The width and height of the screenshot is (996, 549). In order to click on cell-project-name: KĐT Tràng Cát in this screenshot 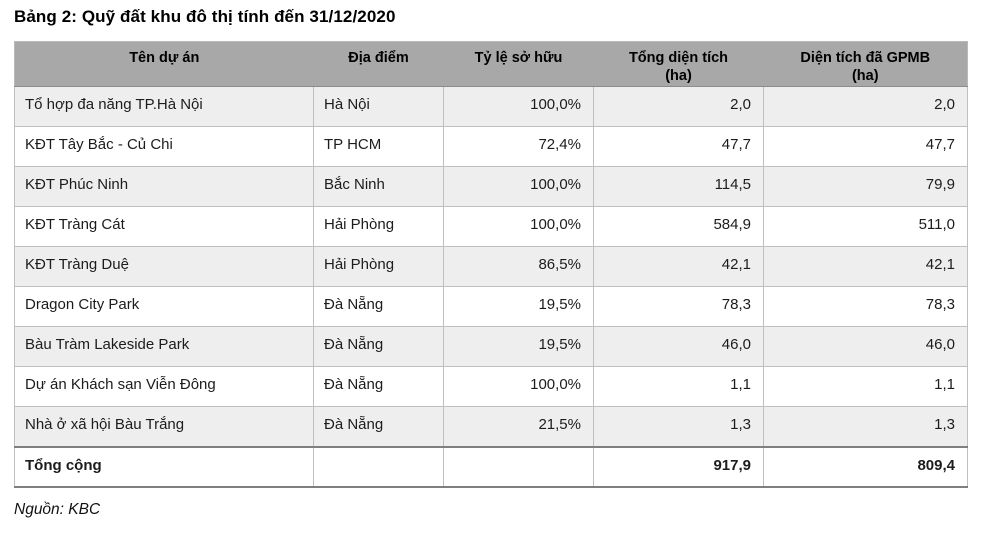, I will do `click(164, 226)`.